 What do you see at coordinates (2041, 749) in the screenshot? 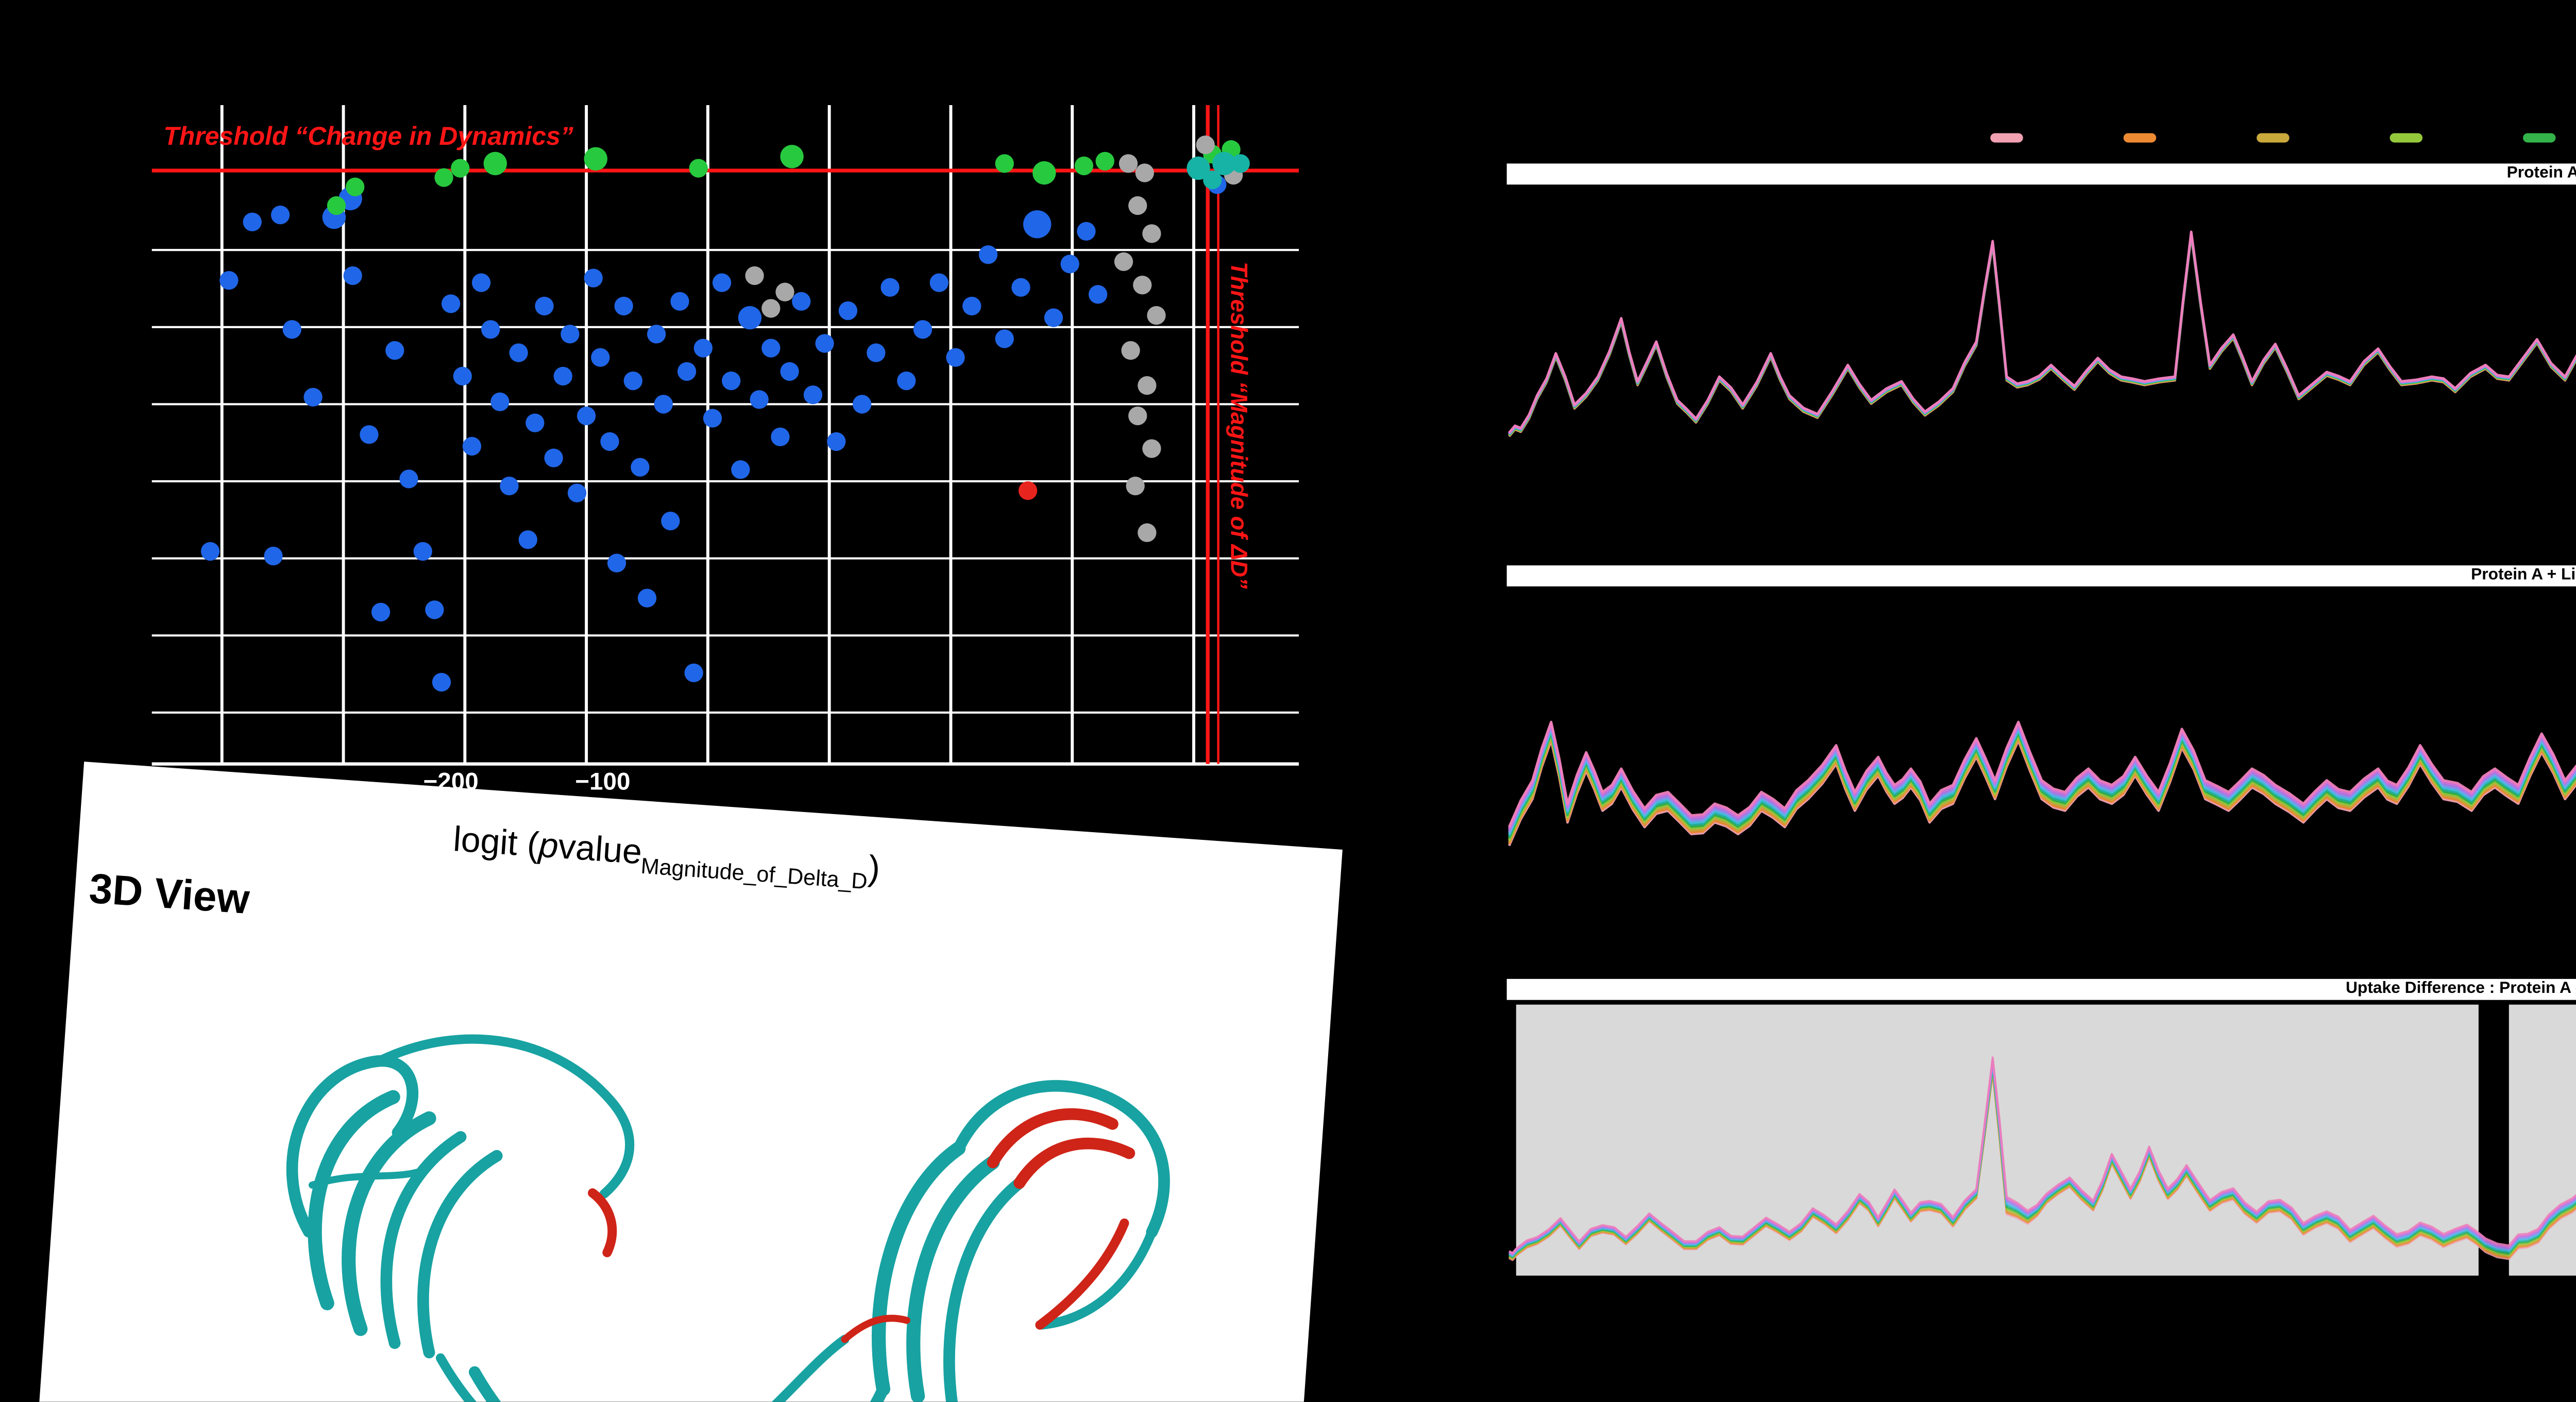
I see `uptake-chart-protein-a-ligand` at bounding box center [2041, 749].